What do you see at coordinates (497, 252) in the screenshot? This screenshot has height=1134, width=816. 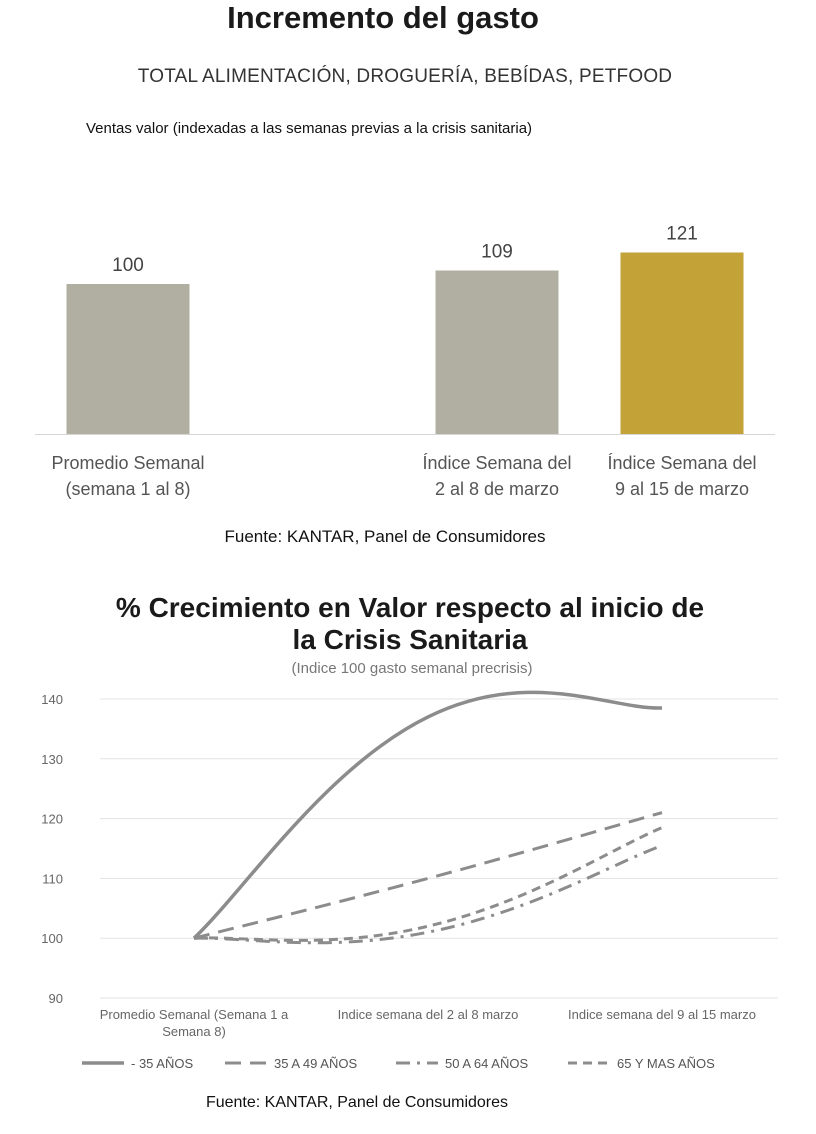 I see `data-label: 109` at bounding box center [497, 252].